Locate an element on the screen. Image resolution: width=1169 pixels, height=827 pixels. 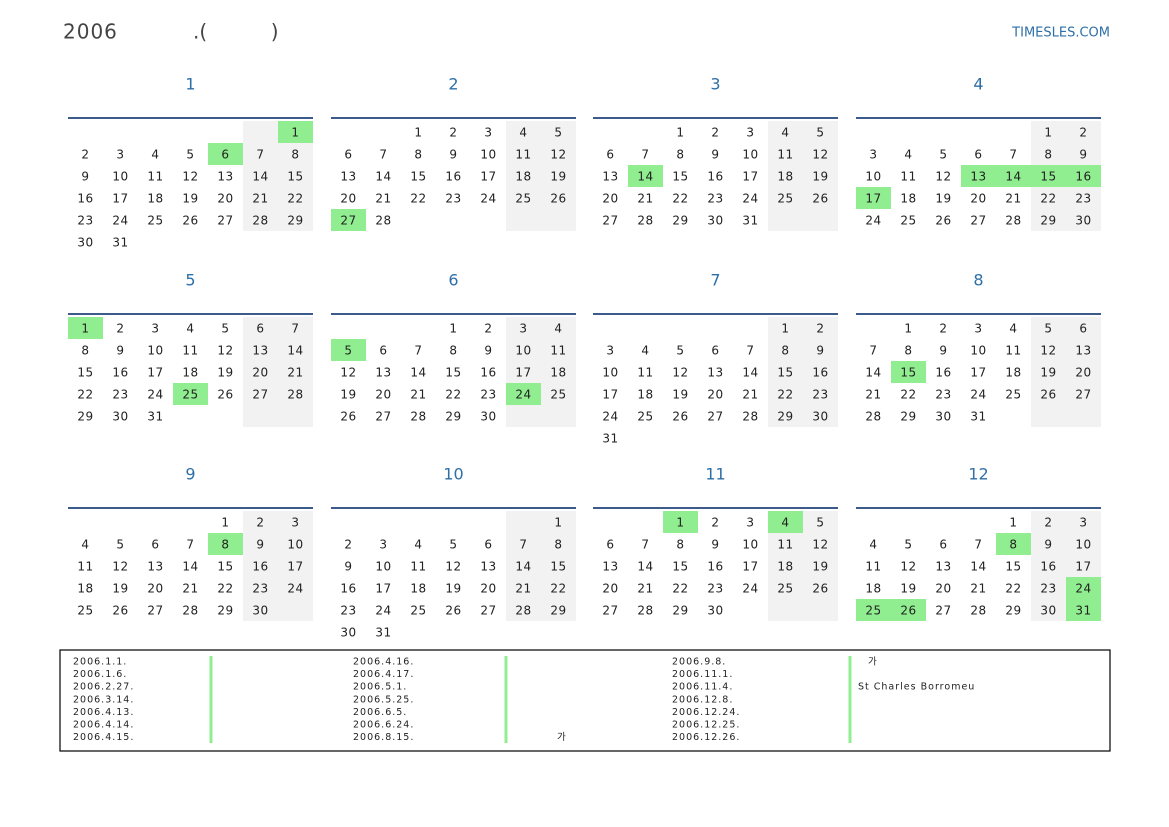
day-number: 19 is located at coordinates (943, 199).